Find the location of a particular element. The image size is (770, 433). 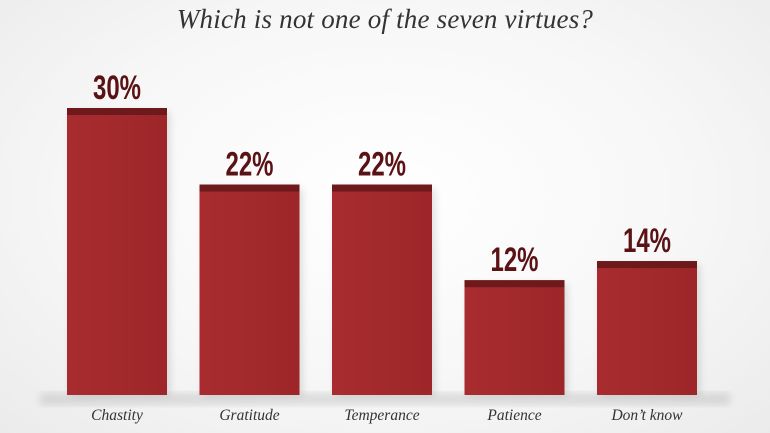

bar-group: 22% Temperance is located at coordinates (383, 285).